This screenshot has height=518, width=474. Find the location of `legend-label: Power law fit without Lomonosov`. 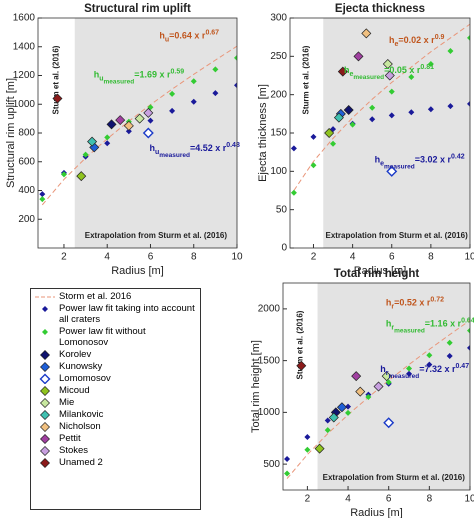

legend-label: Power law fit without Lomonosov is located at coordinates (102, 337).